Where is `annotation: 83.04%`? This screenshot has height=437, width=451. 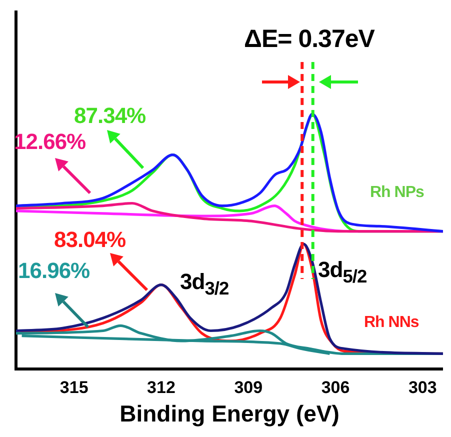 annotation: 83.04% is located at coordinates (90, 239).